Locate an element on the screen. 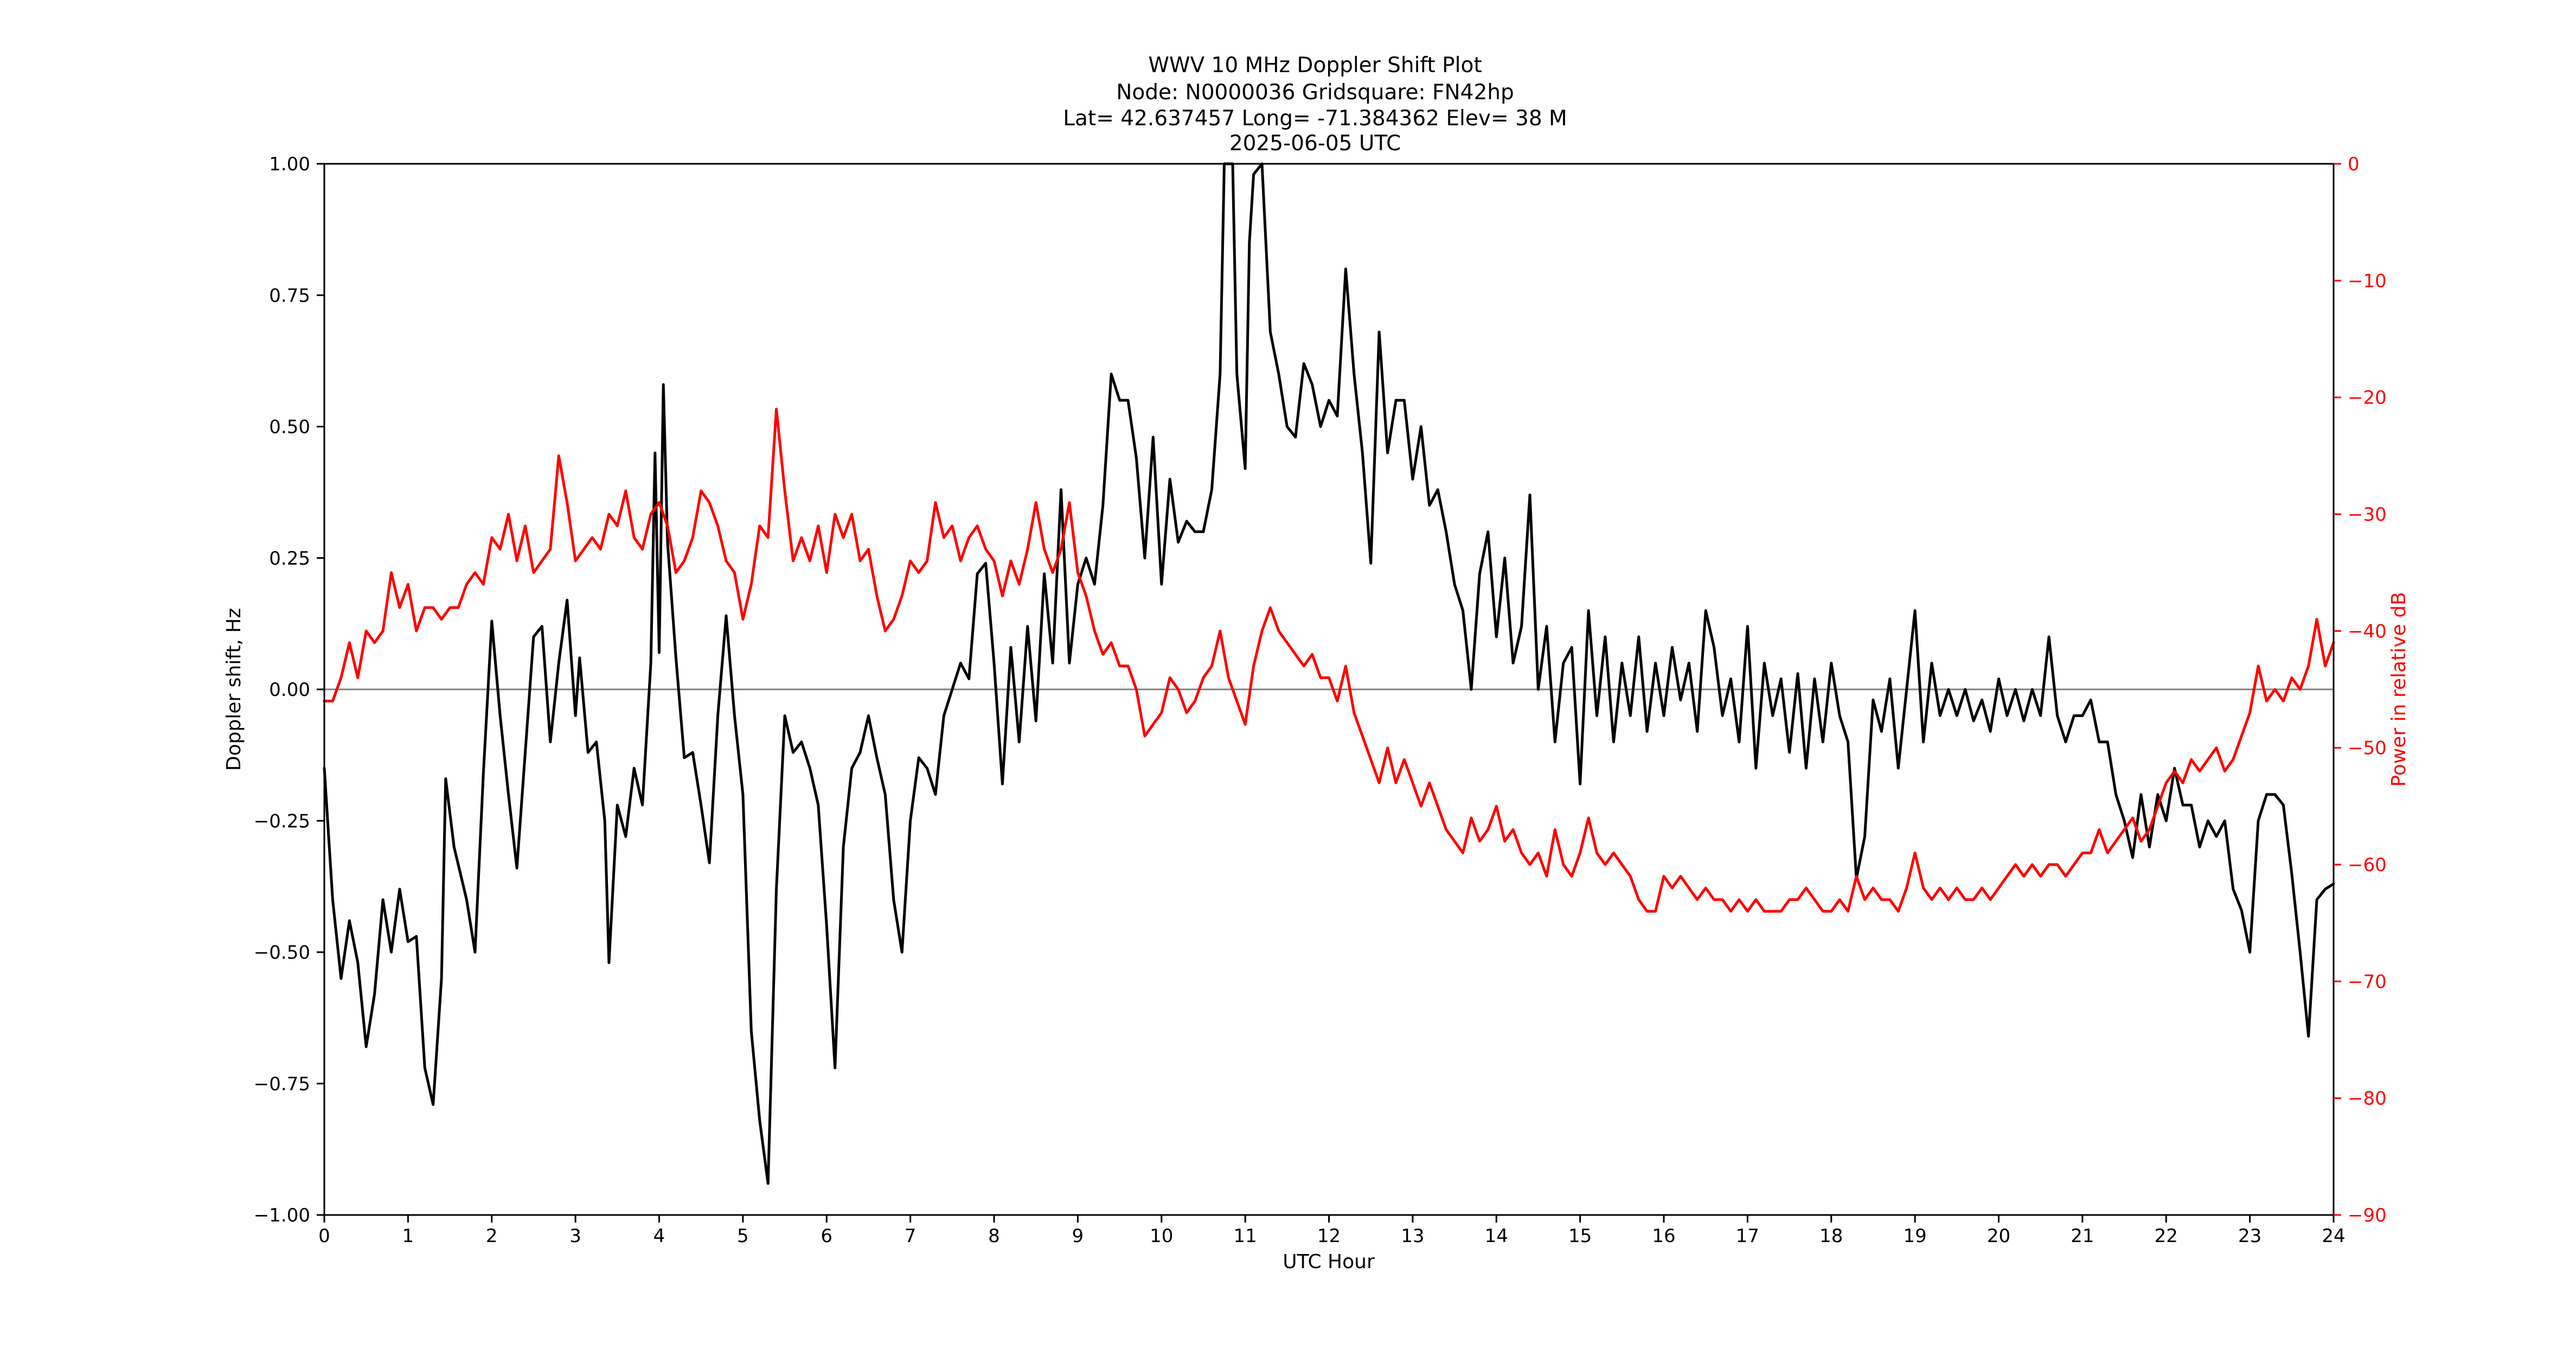 The height and width of the screenshot is (1356, 2576). x-axis-label: UTC Hour is located at coordinates (1329, 1262).